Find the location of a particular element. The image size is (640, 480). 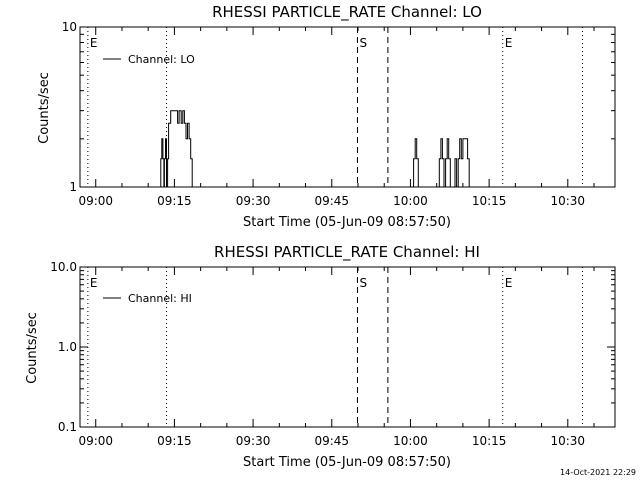

legend-label: Channel: LO is located at coordinates (161, 59).